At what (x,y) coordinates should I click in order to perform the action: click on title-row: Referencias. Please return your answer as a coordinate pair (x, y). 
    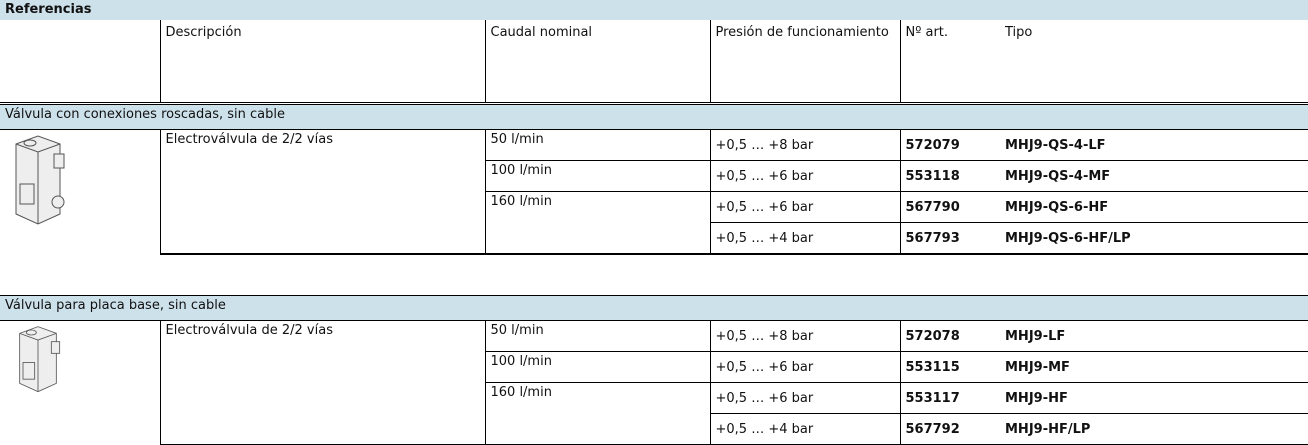
    Looking at the image, I should click on (654, 10).